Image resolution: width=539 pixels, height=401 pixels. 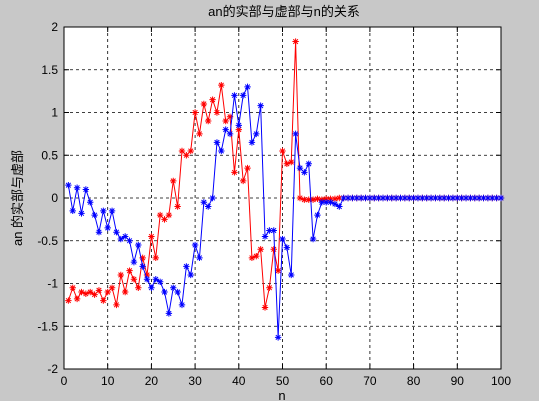 I want to click on x-tick-label: 80, so click(x=414, y=381).